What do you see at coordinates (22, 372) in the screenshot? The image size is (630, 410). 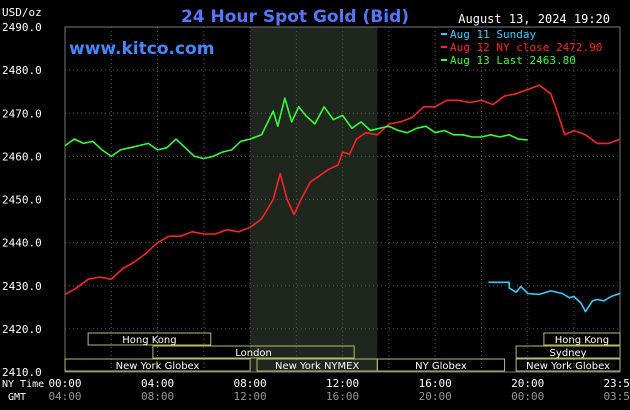 I see `y-tick-label: 2410.0` at bounding box center [22, 372].